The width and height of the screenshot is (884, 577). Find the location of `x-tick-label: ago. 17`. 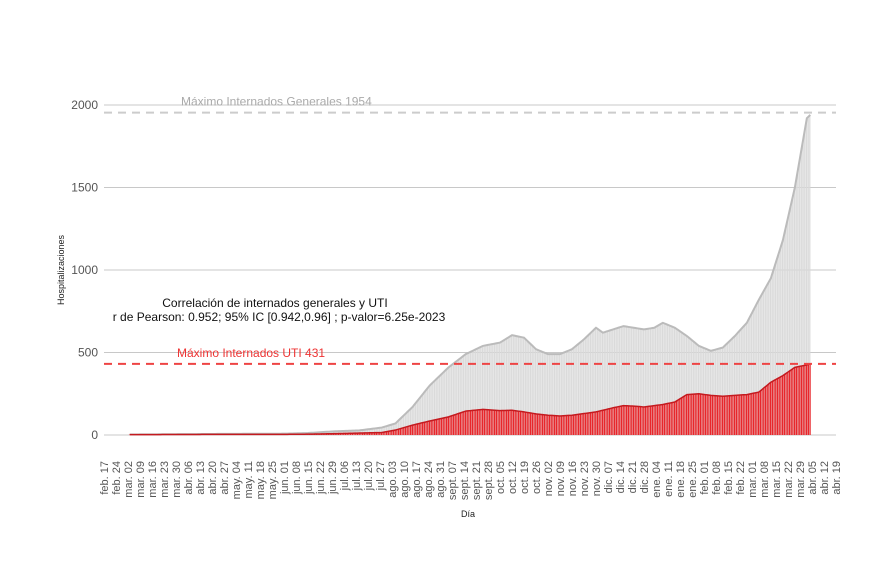

x-tick-label: ago. 17 is located at coordinates (417, 479).